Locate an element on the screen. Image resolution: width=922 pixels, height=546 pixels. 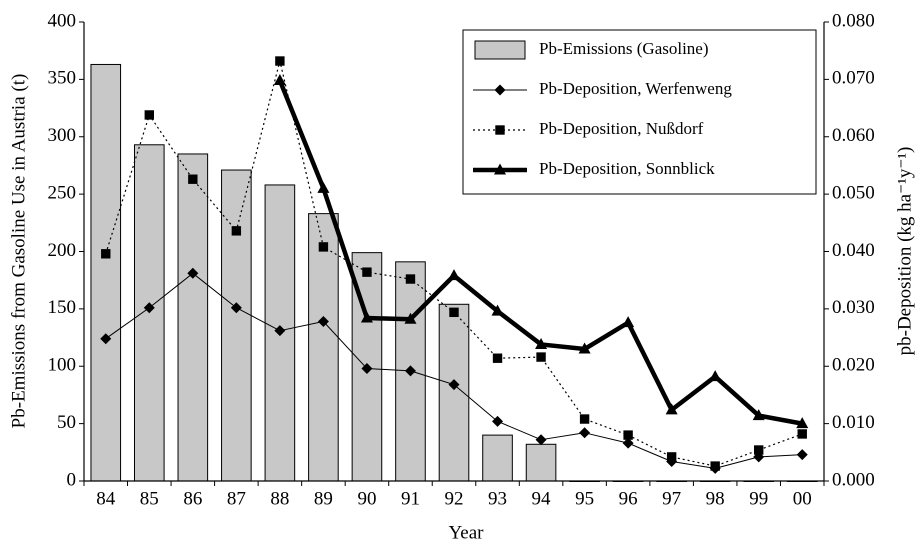
legend-swatch is located at coordinates (500, 50).